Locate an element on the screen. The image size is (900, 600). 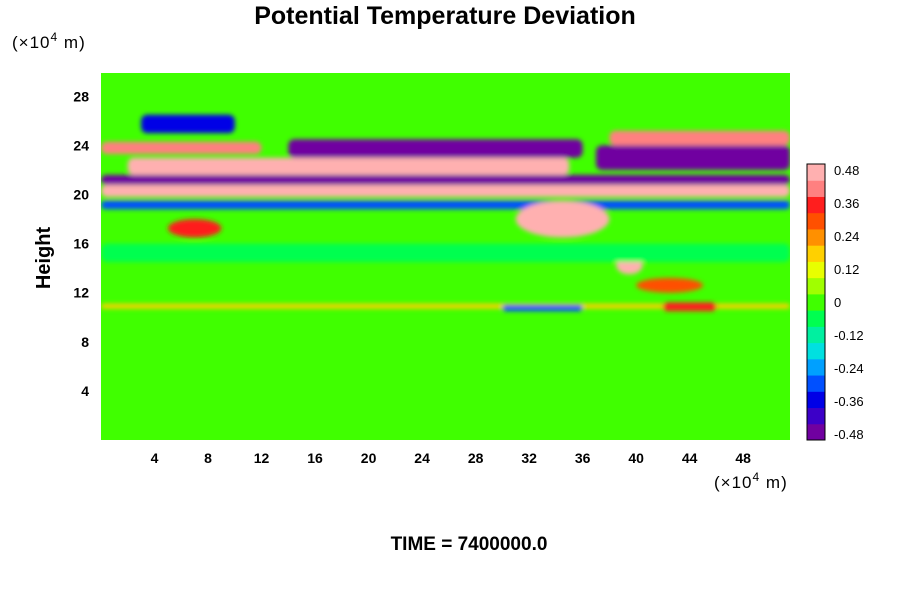
x-tick-label: 36 is located at coordinates (583, 458).